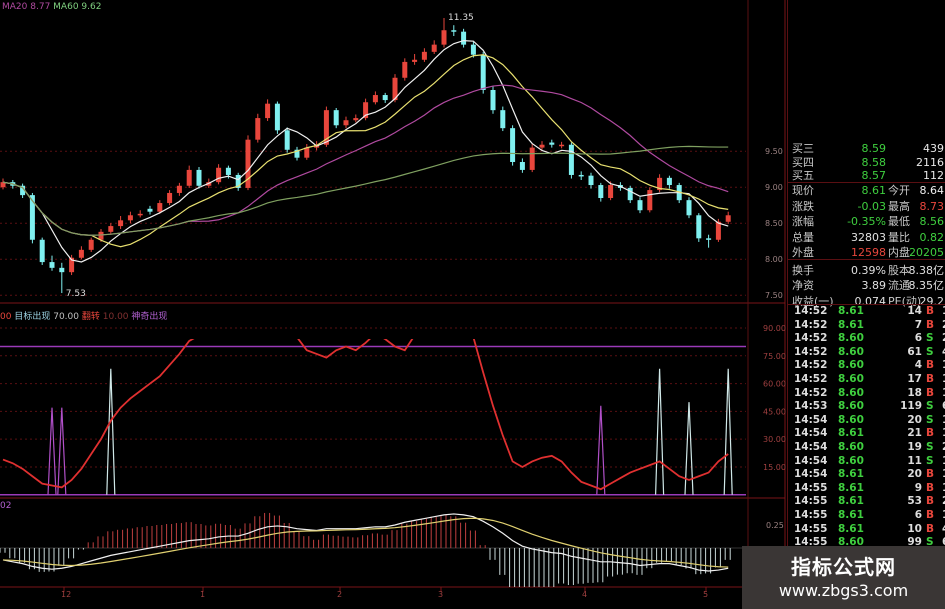 Image resolution: width=945 pixels, height=609 pixels. Describe the element at coordinates (803, 252) in the screenshot. I see `stat-label: 外盘` at that location.